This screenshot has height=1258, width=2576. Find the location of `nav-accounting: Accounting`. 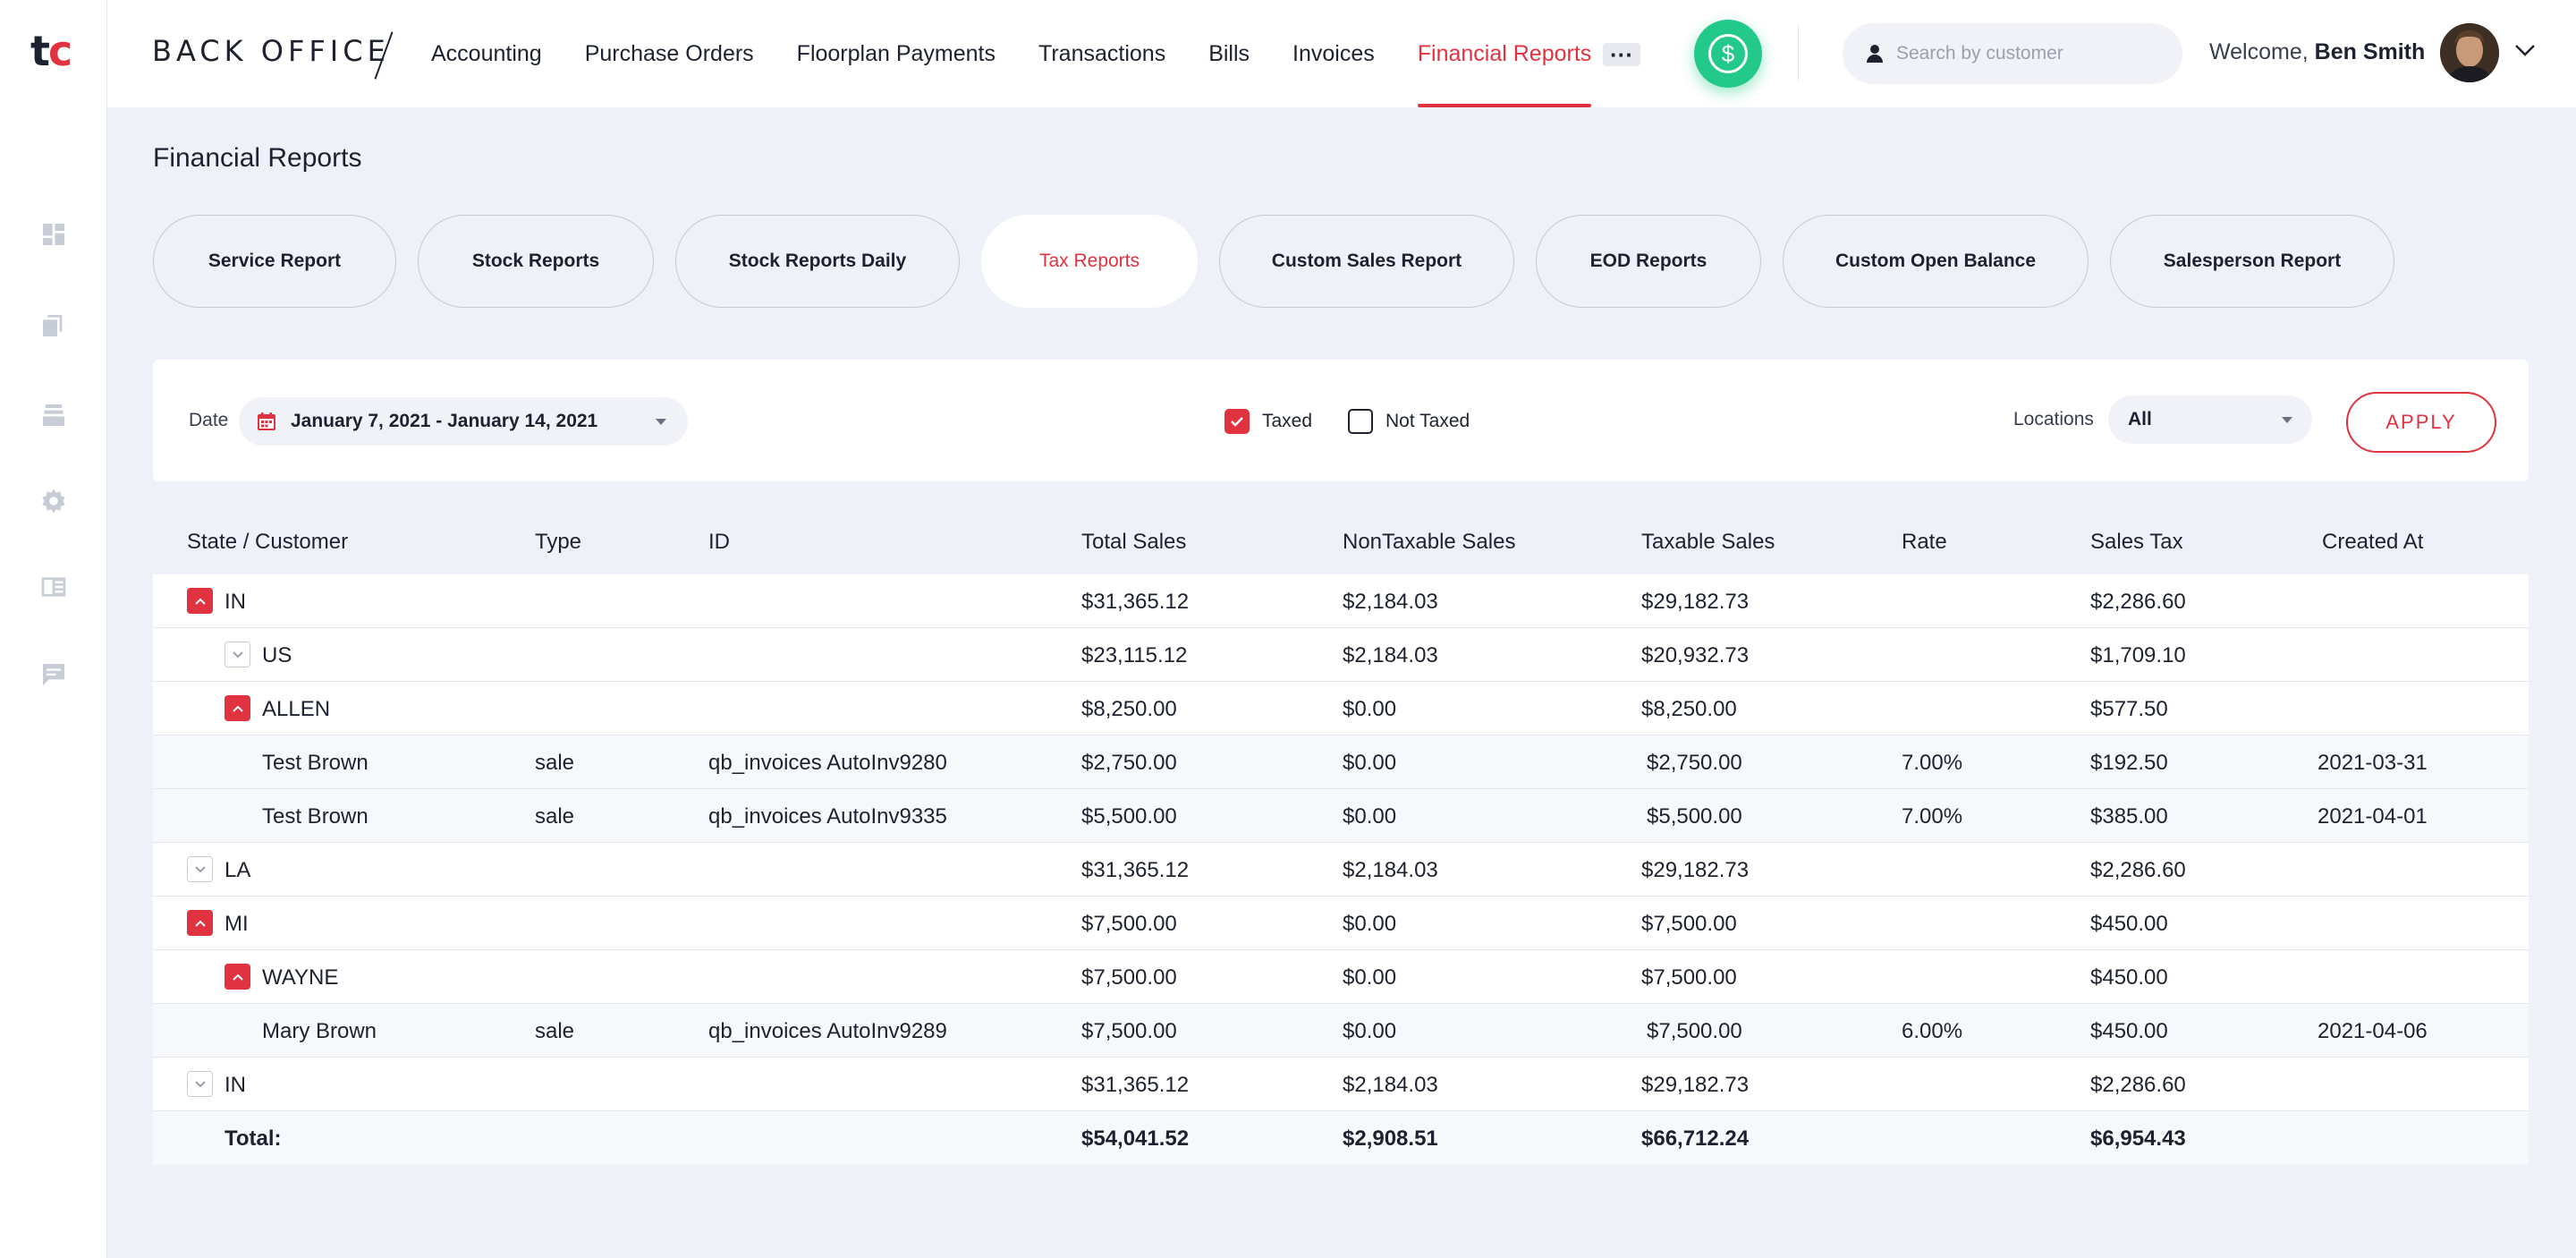

nav-accounting: Accounting is located at coordinates (486, 53).